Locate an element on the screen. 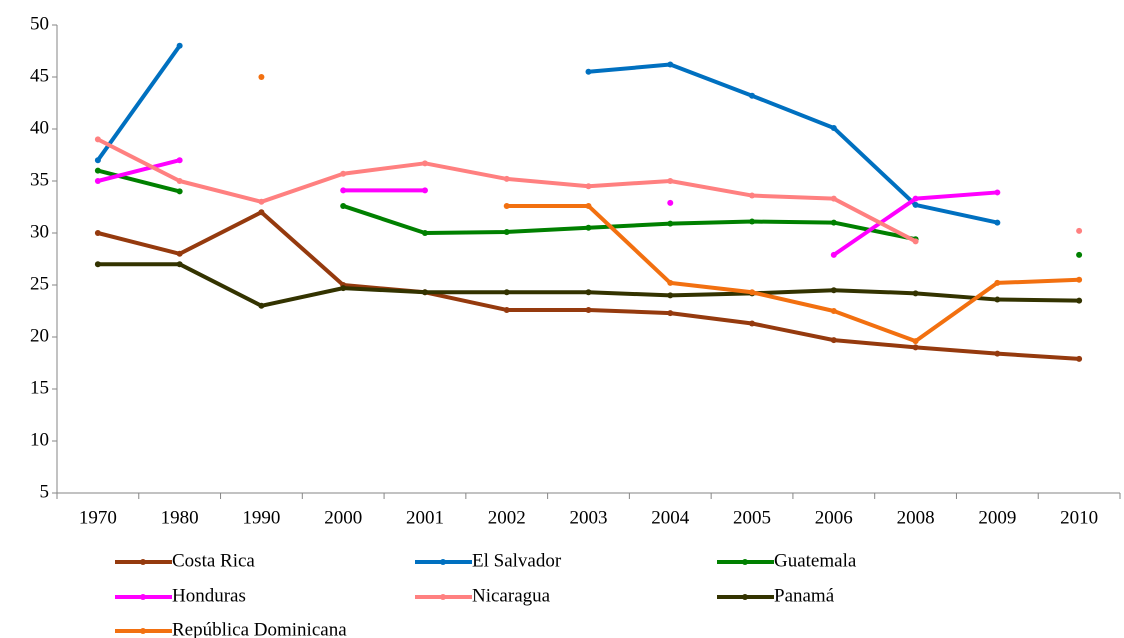  y-tick-label: 35 is located at coordinates (39, 179).